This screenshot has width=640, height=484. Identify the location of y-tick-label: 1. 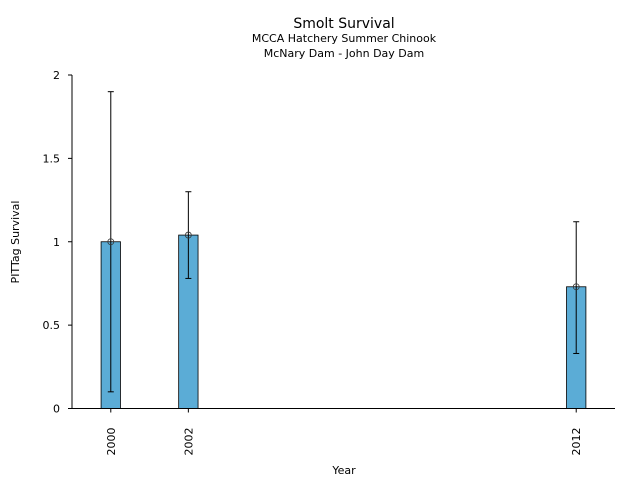
(56, 242).